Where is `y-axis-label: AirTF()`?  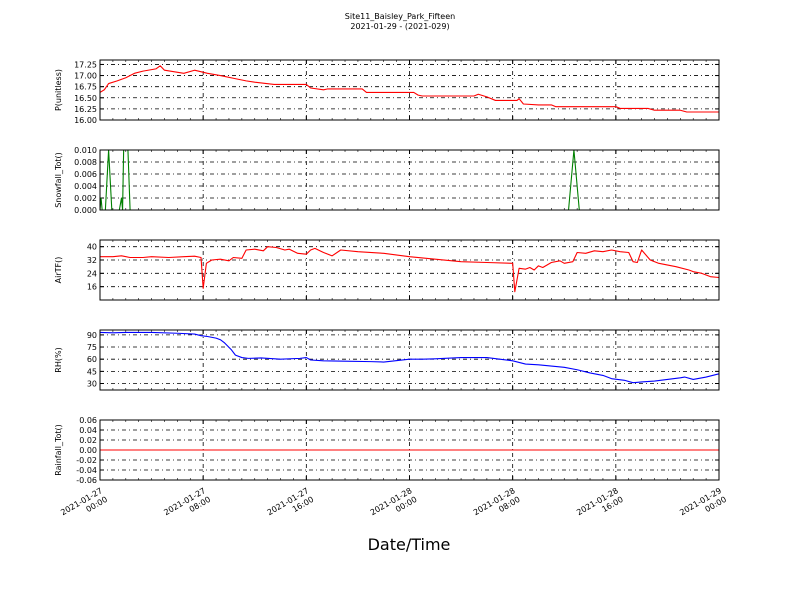 y-axis-label: AirTF() is located at coordinates (58, 270).